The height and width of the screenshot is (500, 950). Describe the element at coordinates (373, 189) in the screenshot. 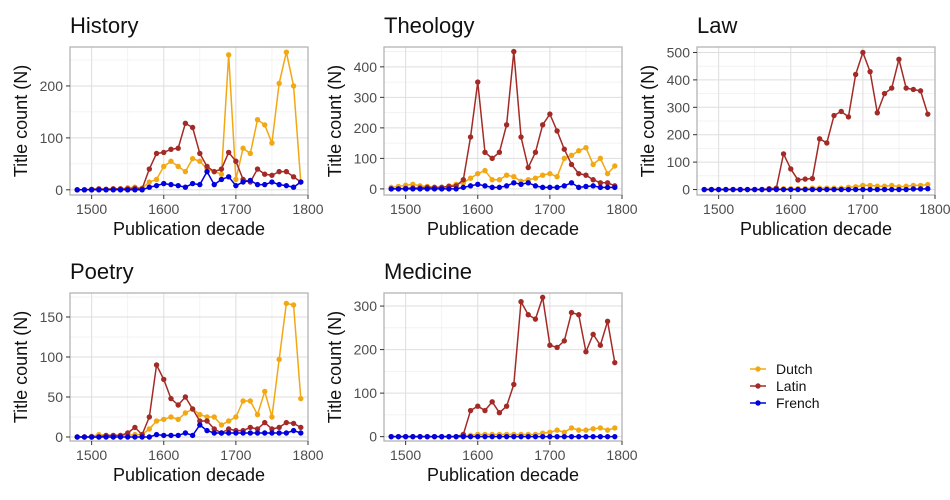

I see `y-tick-label: 0` at that location.